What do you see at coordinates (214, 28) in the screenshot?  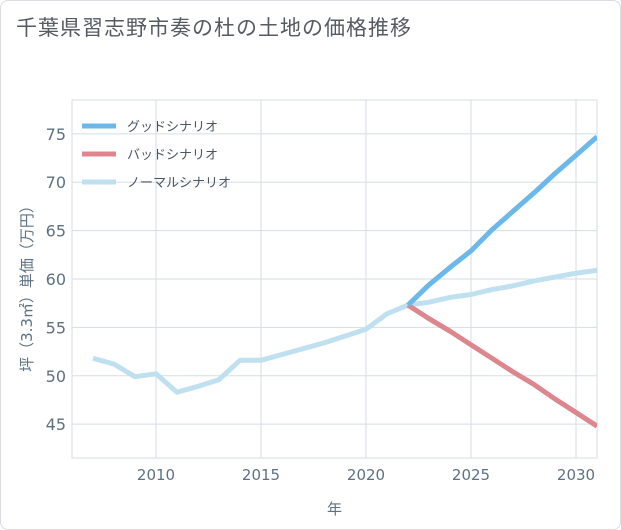 I see `chart-title: 千葉県習志野市奏の杜の土地の価格推移` at bounding box center [214, 28].